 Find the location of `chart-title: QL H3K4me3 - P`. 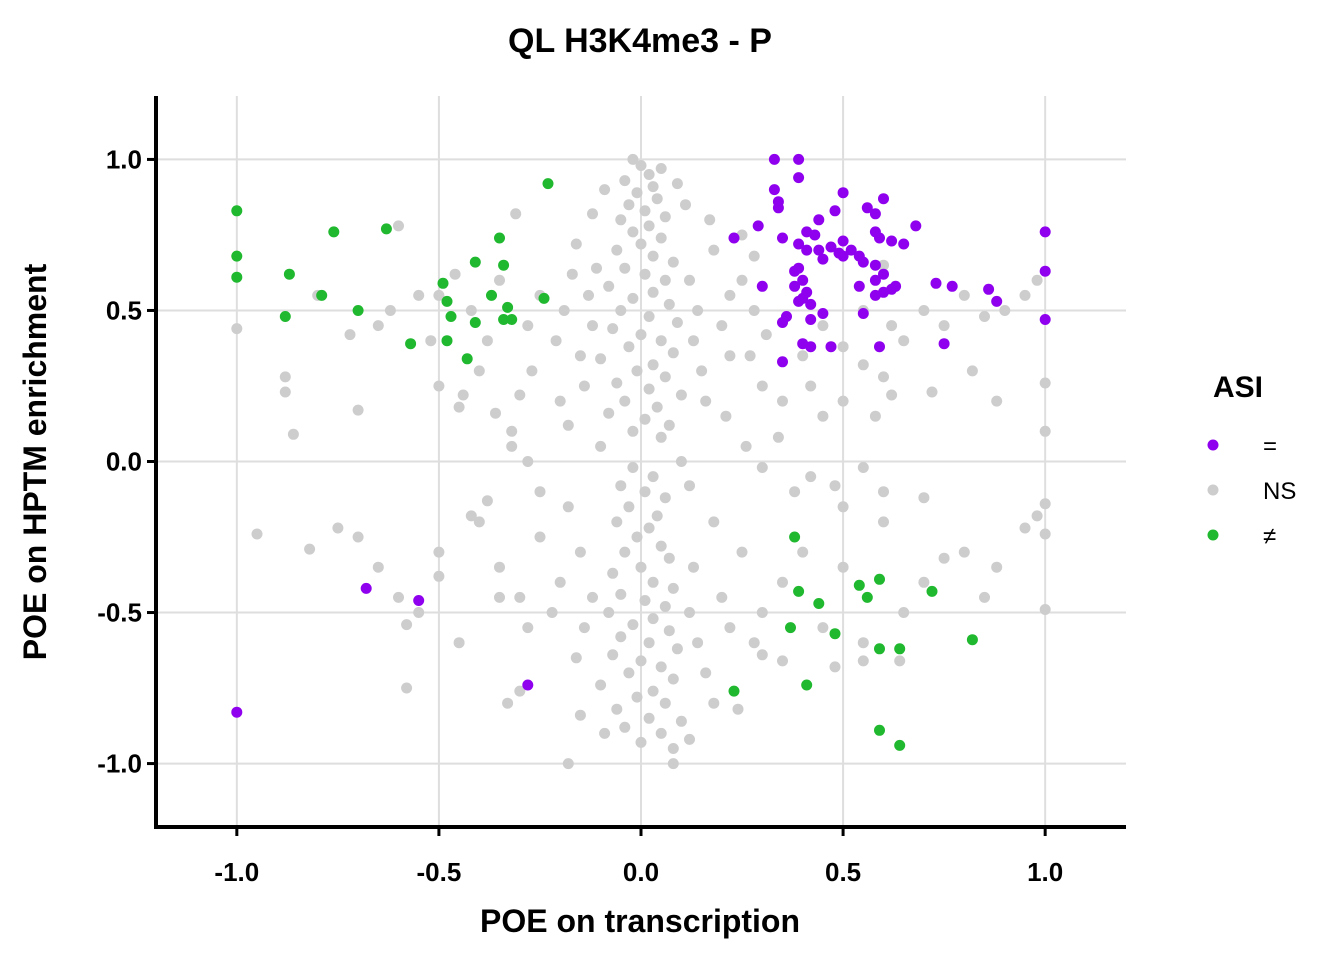

chart-title: QL H3K4me3 - P is located at coordinates (640, 41).